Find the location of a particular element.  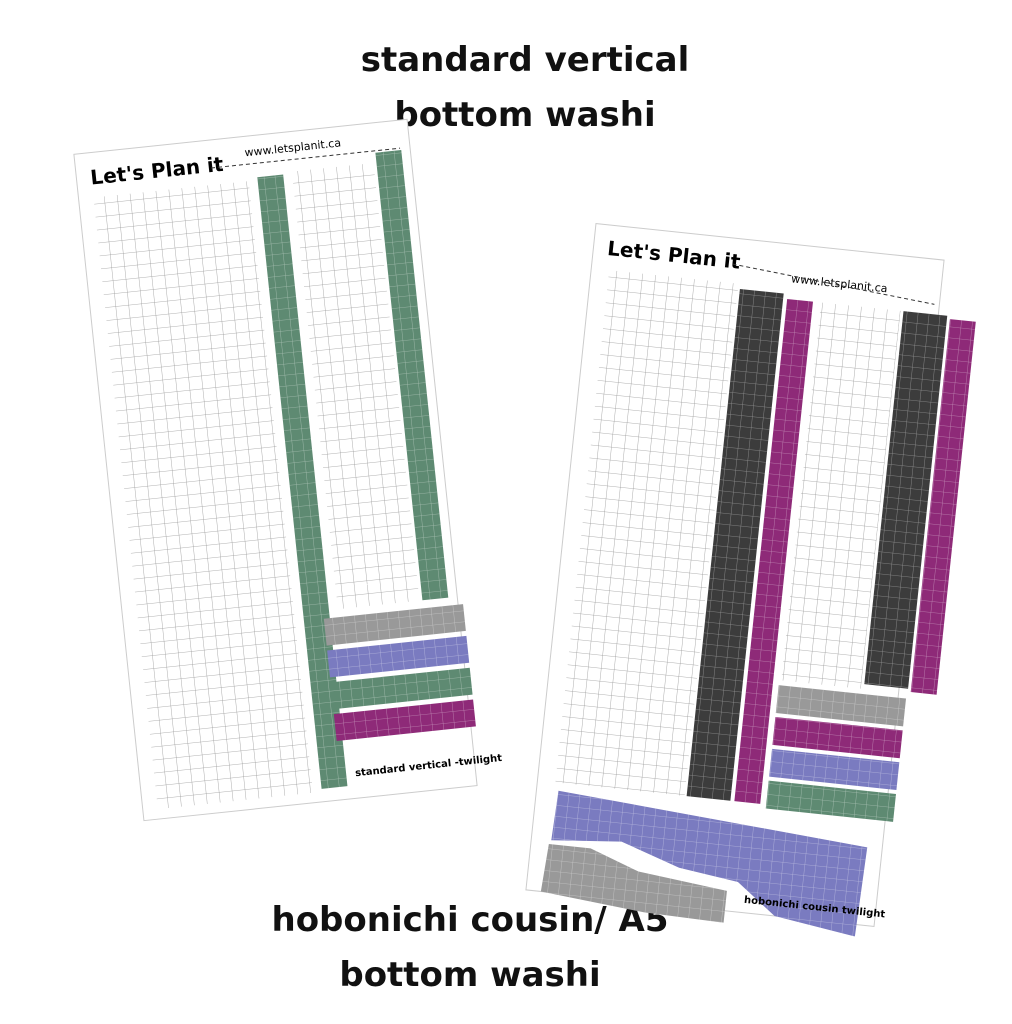

top-caption: bottom washi is located at coordinates (525, 115).